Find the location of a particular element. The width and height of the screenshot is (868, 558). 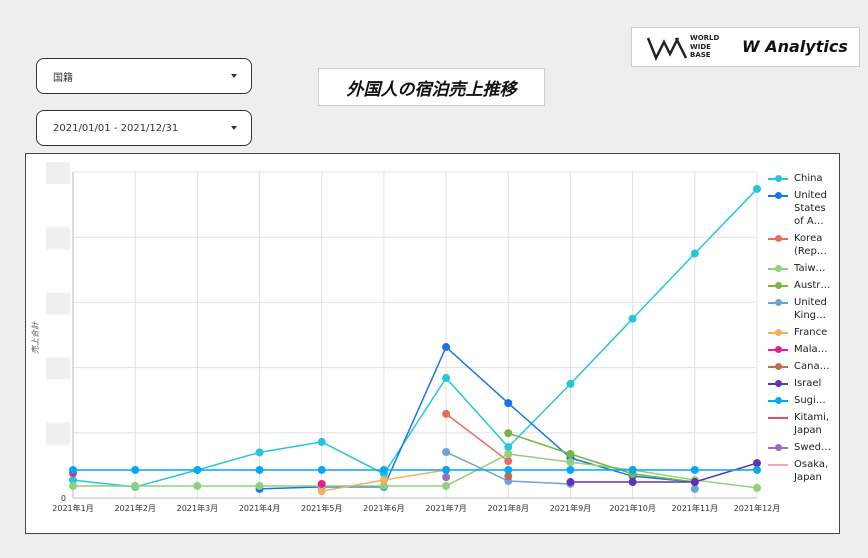

legend-label: Kitami, Japan is located at coordinates (812, 424).